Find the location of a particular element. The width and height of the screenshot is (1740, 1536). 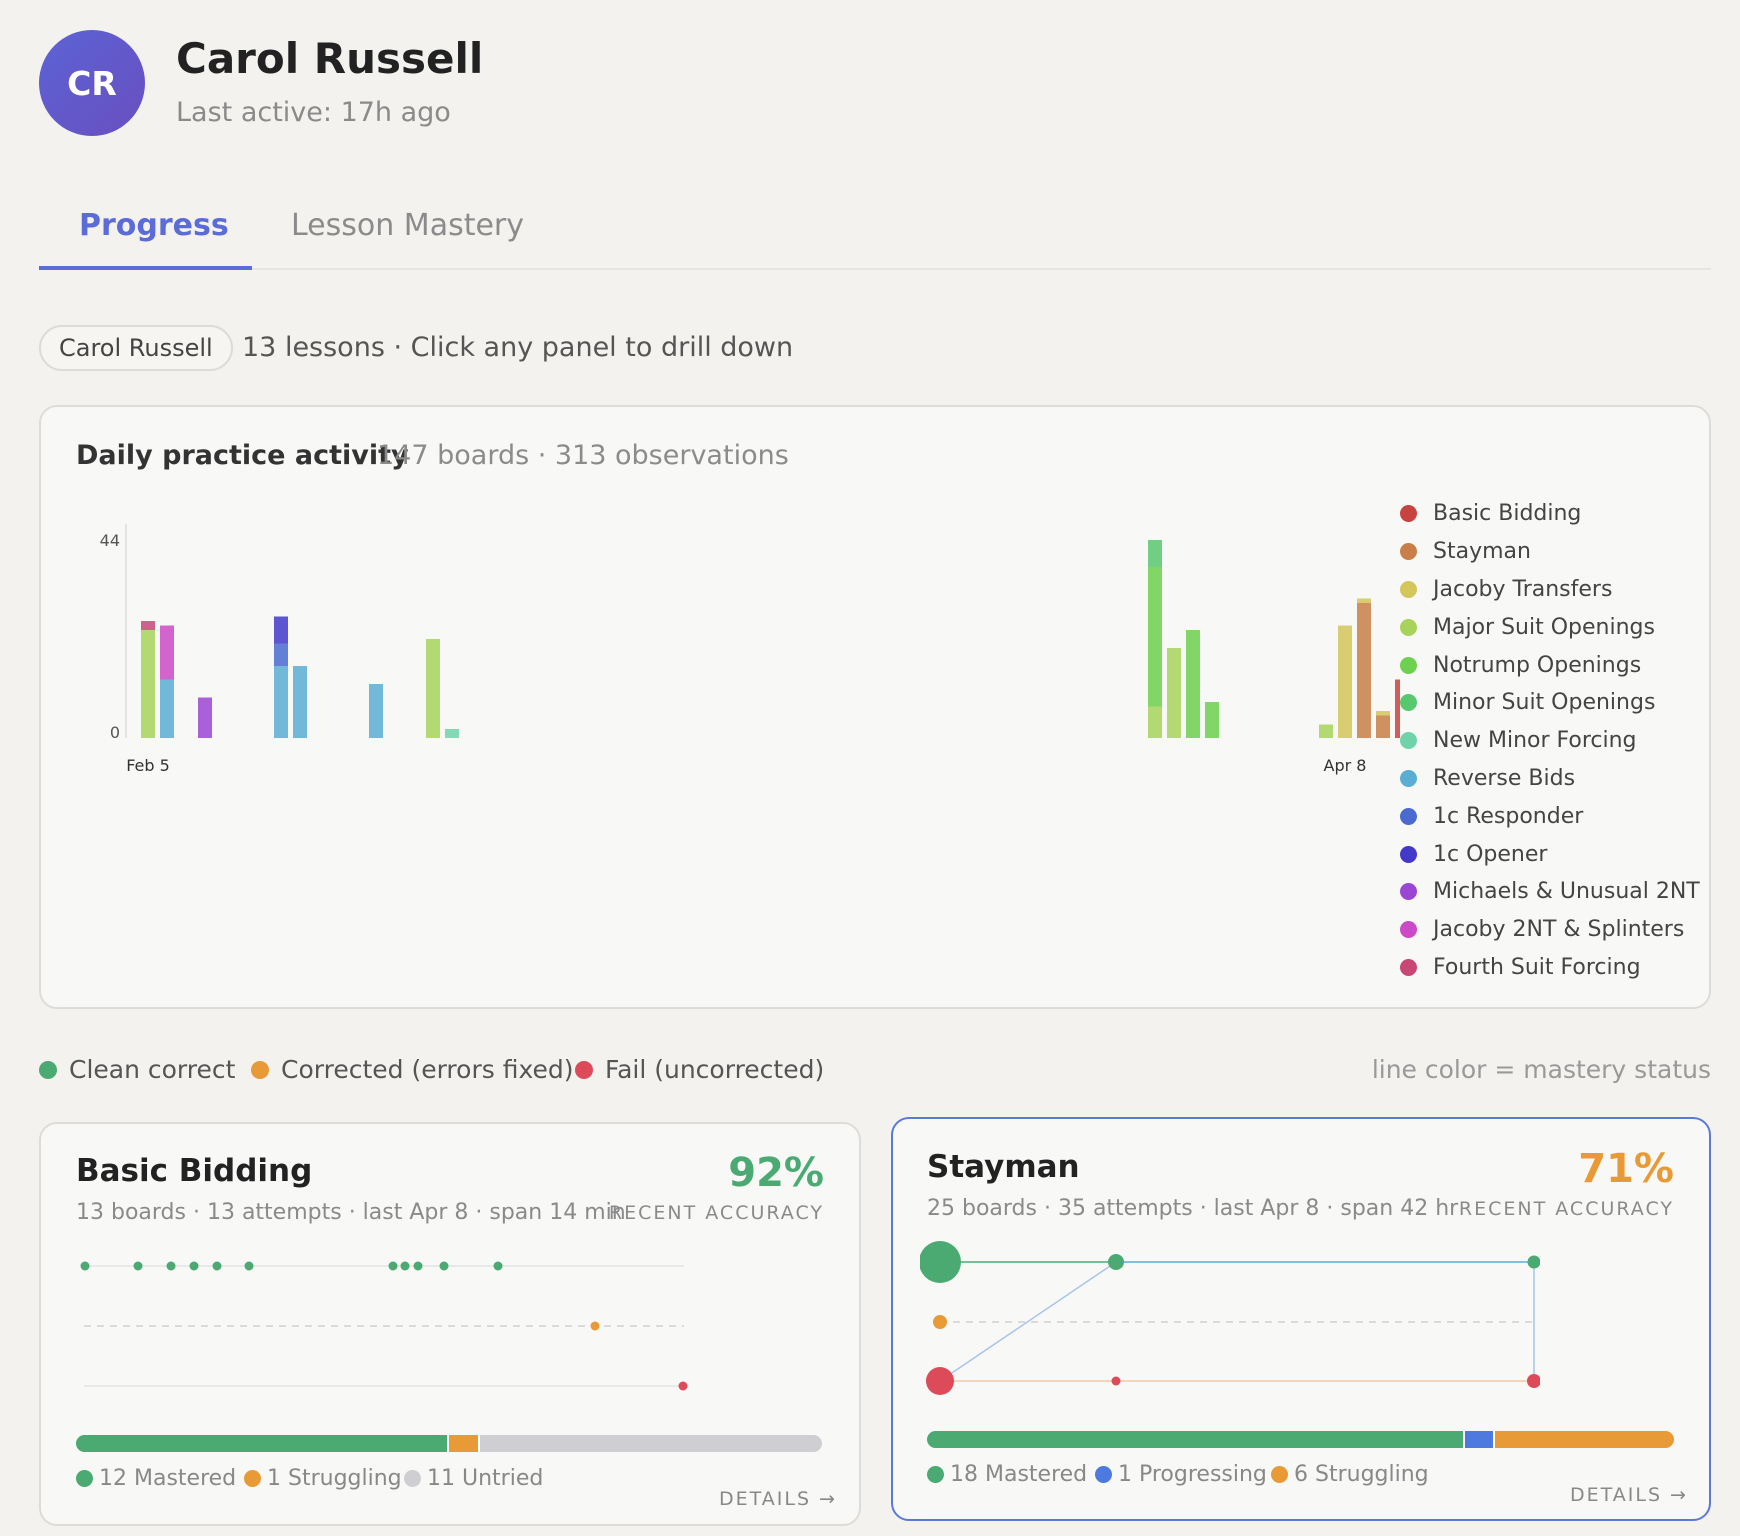

legend-item: Jacoby Transfers is located at coordinates (1550, 590).